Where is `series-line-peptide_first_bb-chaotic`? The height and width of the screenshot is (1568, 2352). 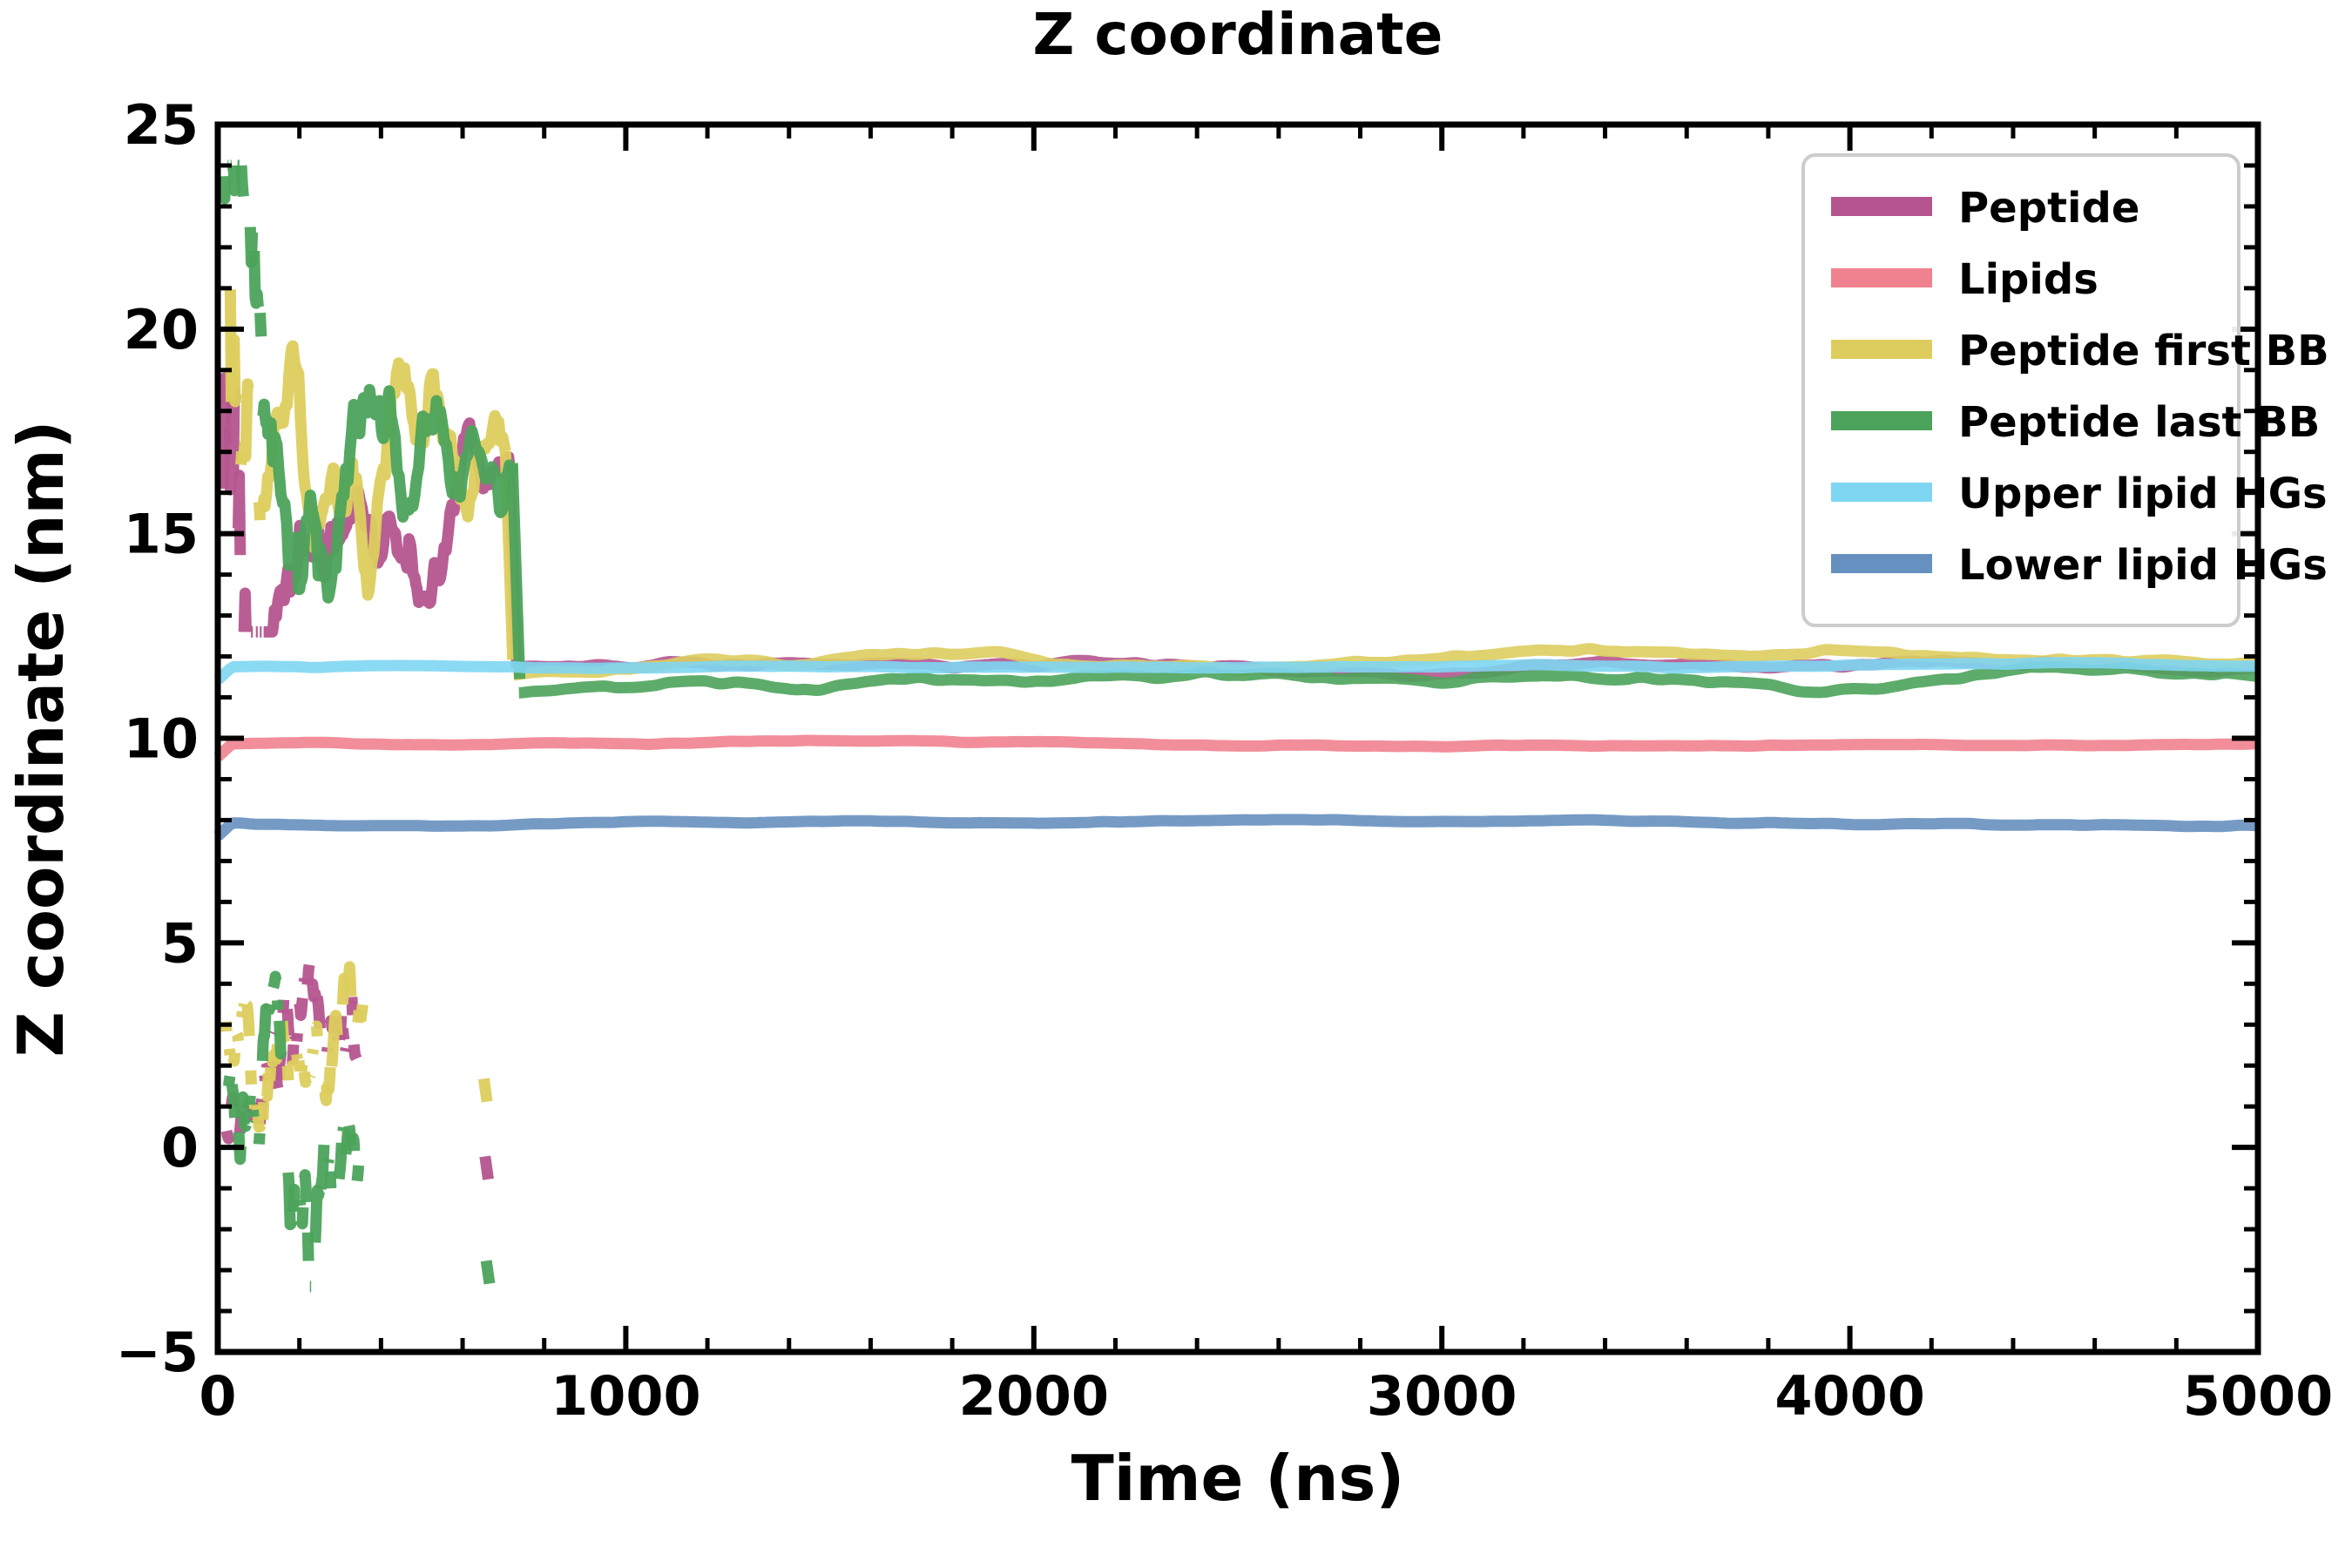
series-line-peptide_first_bb-chaotic is located at coordinates (384, 470).